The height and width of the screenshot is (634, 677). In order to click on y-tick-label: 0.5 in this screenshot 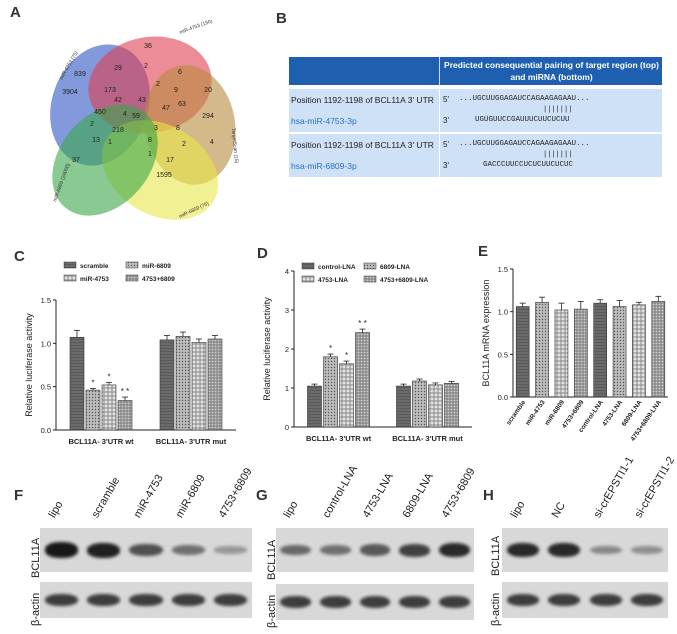, I will do `click(46, 387)`.